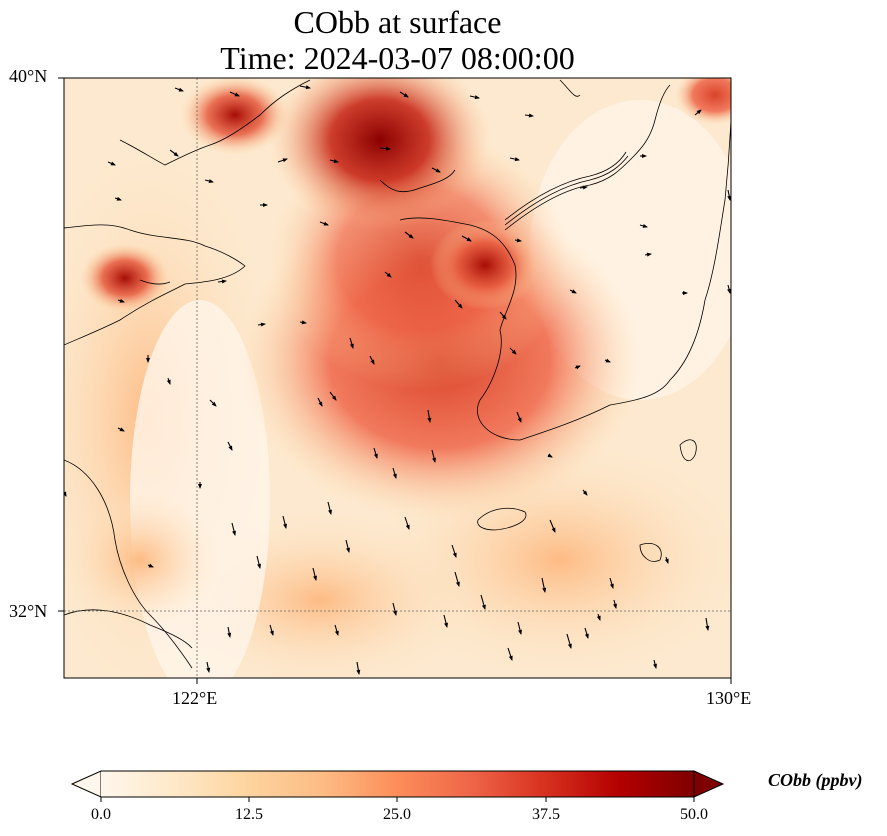 This screenshot has height=836, width=887. What do you see at coordinates (28, 76) in the screenshot?
I see `lat-tick-label: 40°N` at bounding box center [28, 76].